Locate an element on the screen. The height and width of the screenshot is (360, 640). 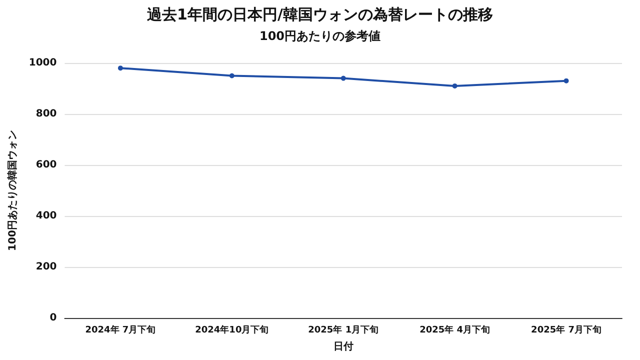
x-axis-title: 日付 is located at coordinates (343, 346).